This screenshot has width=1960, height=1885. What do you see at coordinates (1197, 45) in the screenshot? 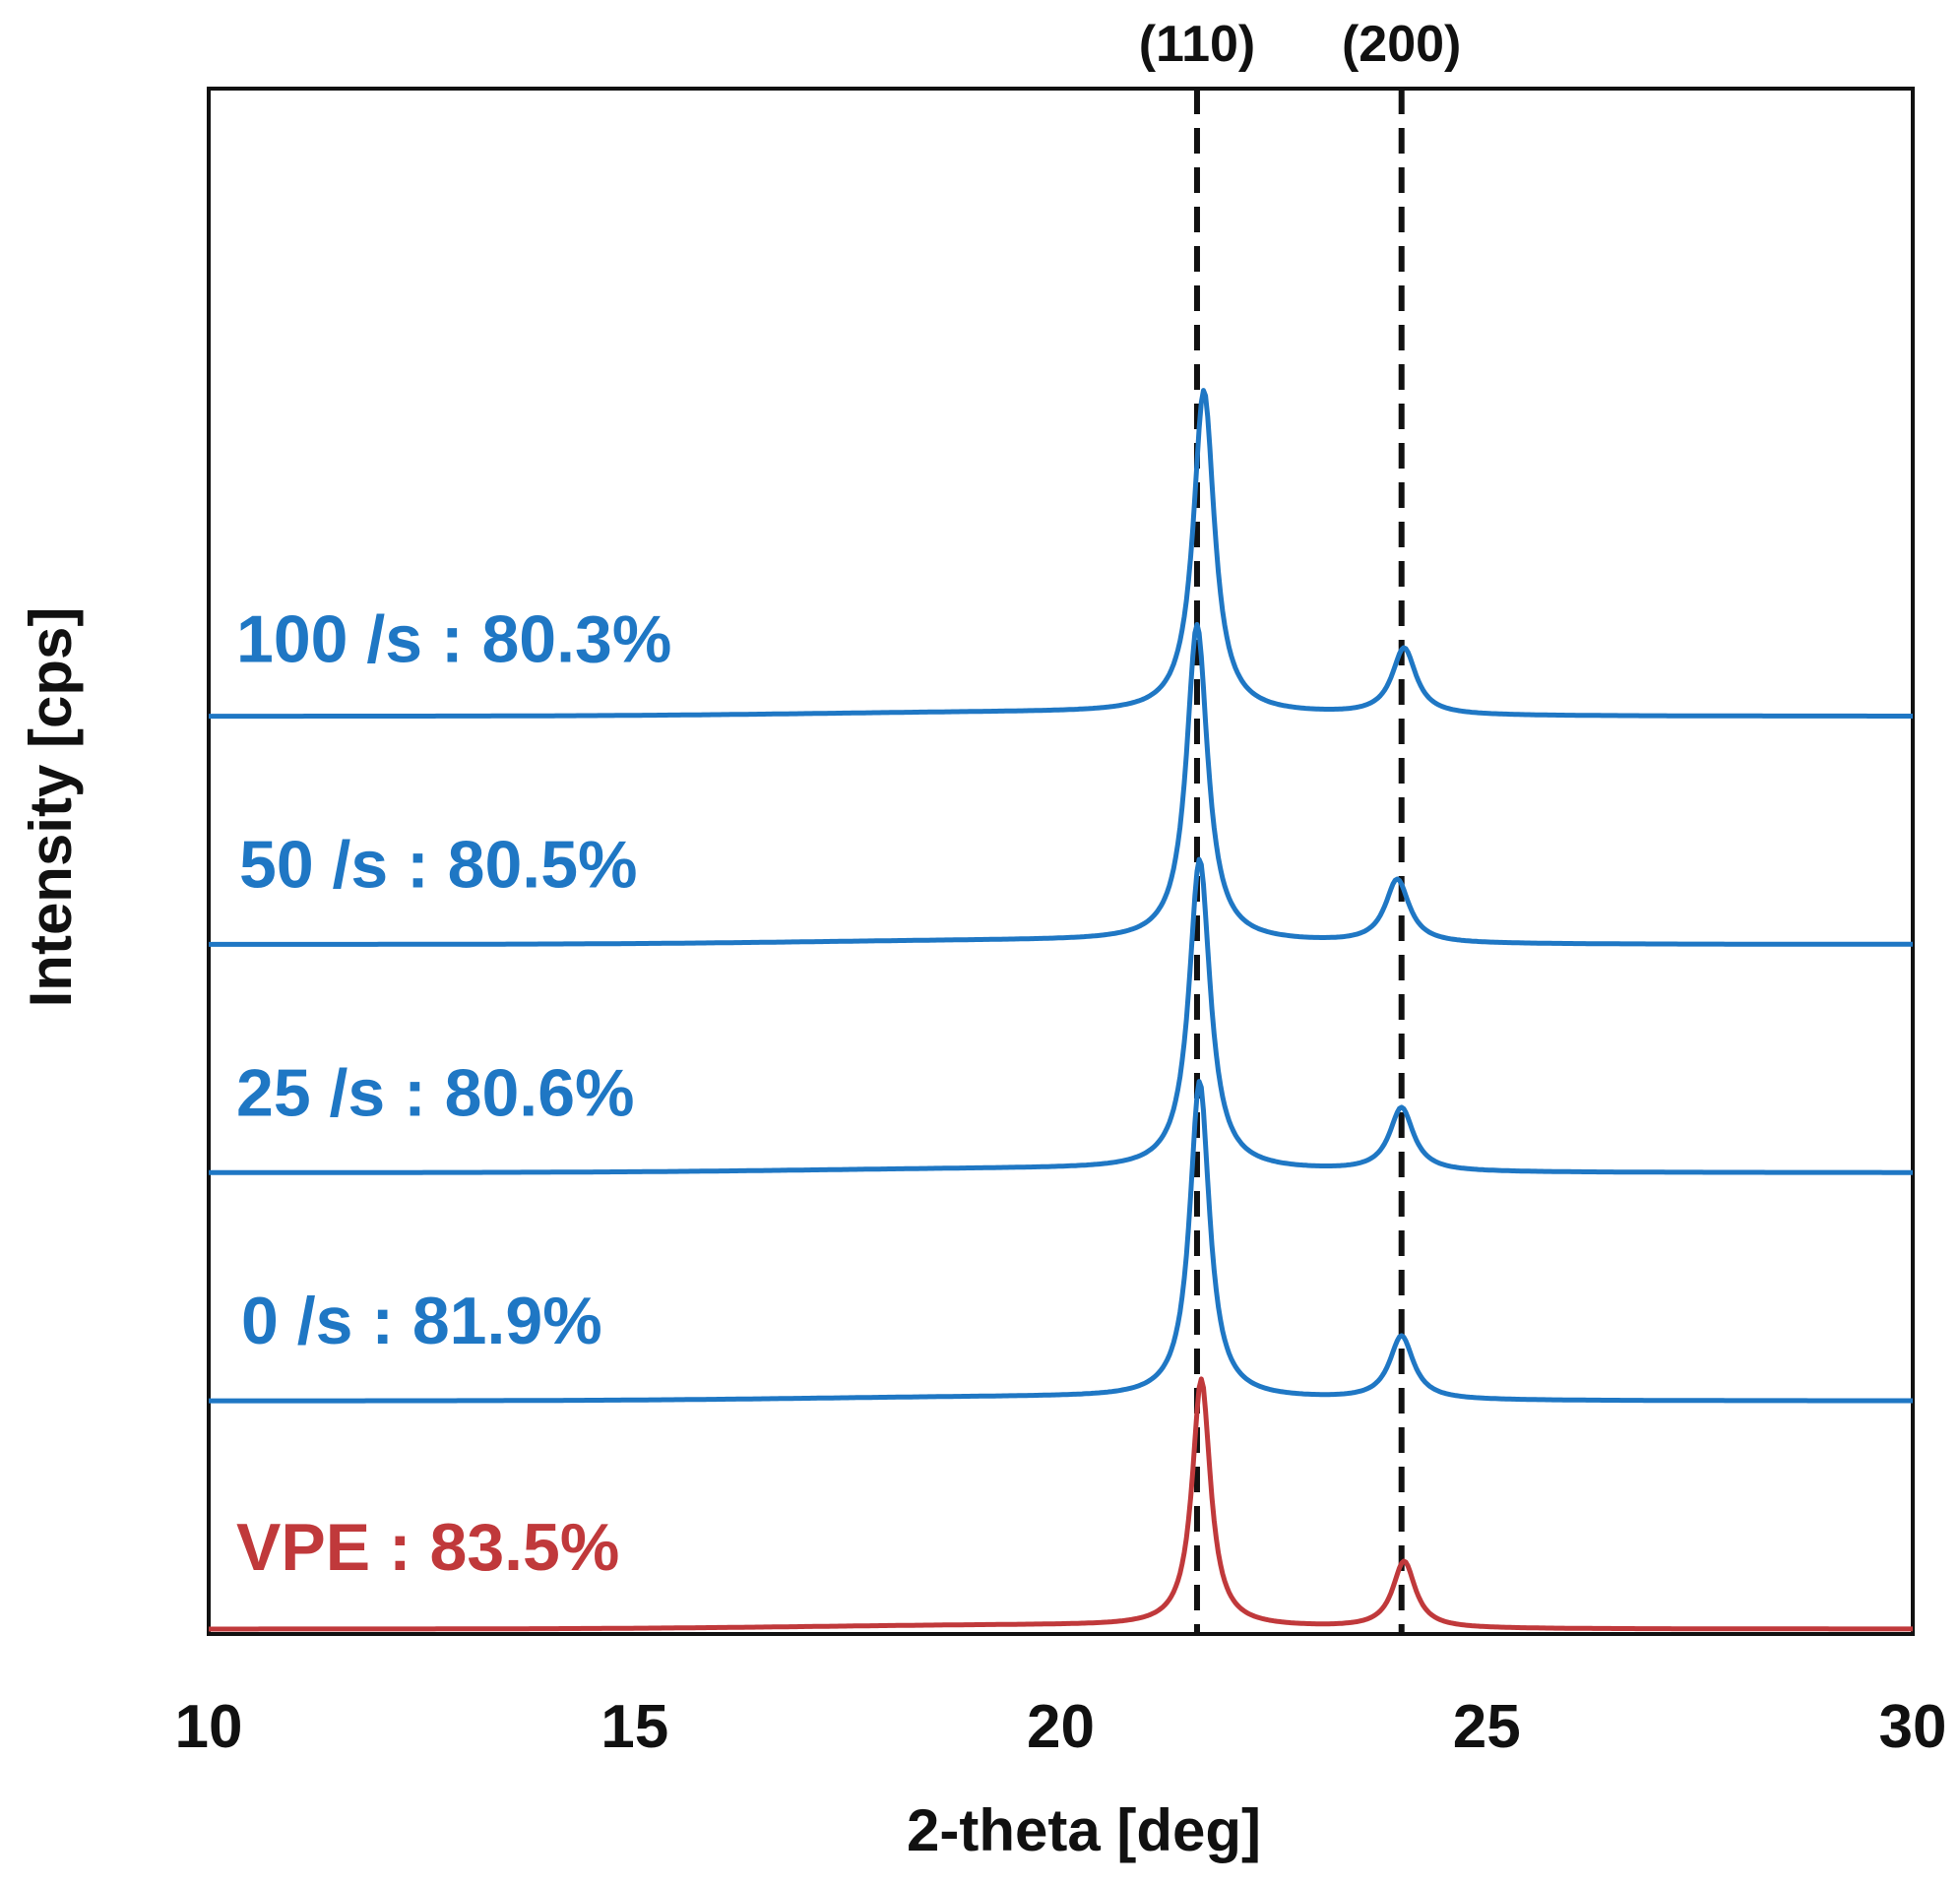
I see `reference-line-label: (110)` at bounding box center [1197, 45].